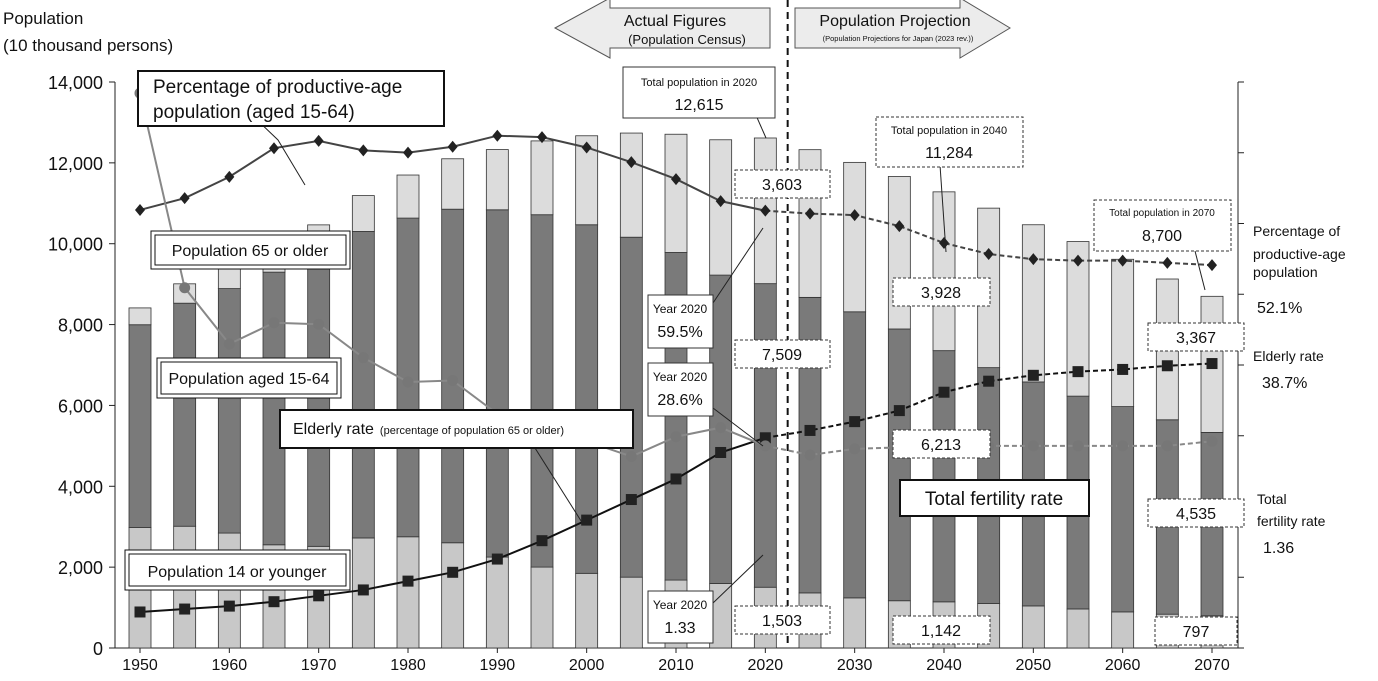  Describe the element at coordinates (185, 288) in the screenshot. I see `point-tfr-1955` at that location.